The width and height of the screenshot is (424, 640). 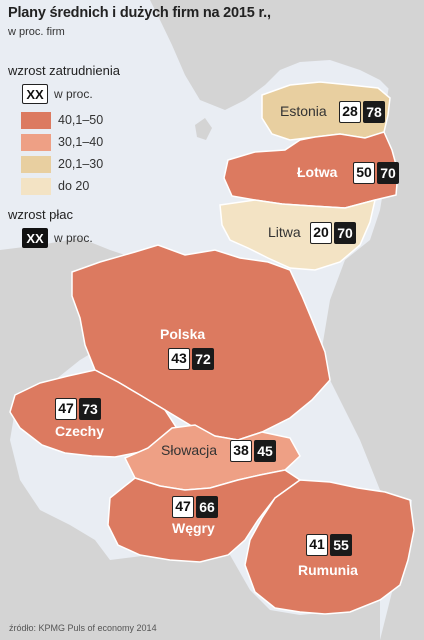 I want to click on map-subtitle: w proc. firm, so click(x=36, y=32).